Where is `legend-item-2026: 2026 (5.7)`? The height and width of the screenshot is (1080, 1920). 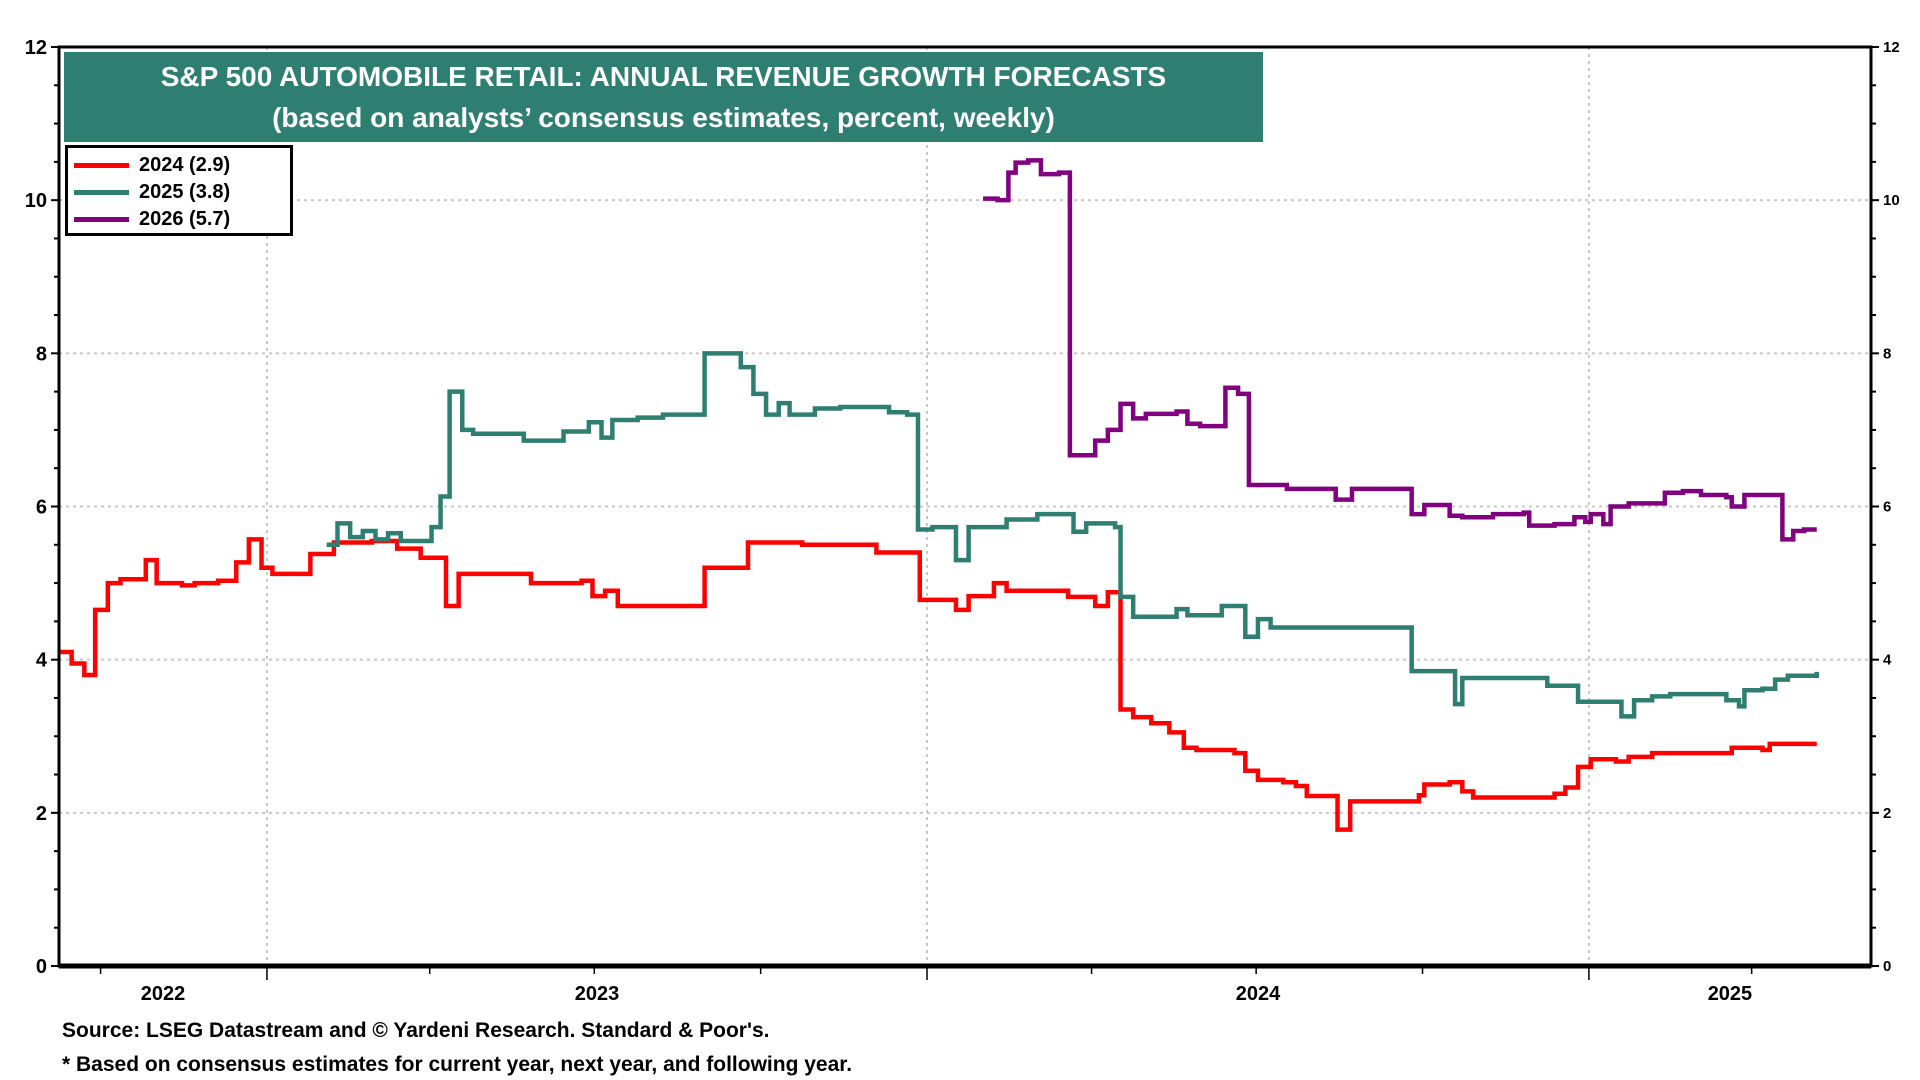 legend-item-2026: 2026 (5.7) is located at coordinates (182, 219).